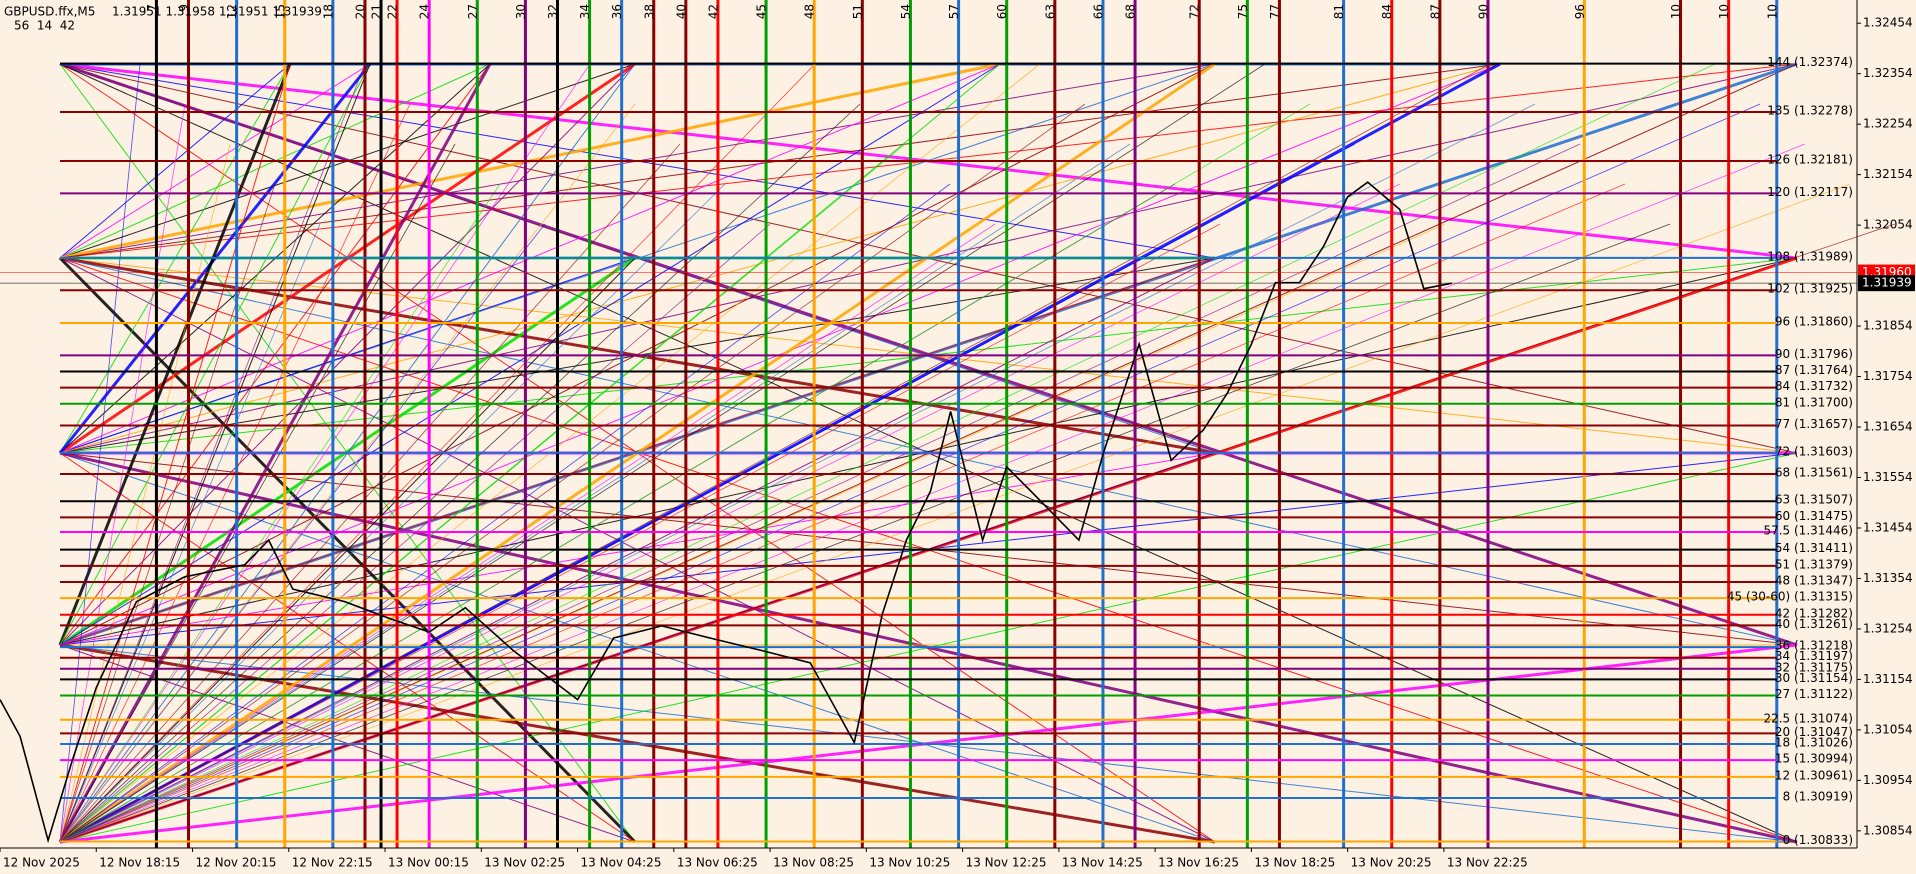 The image size is (1916, 874). Describe the element at coordinates (1814, 678) in the screenshot. I see `level-label: 30 (1.31154)` at that location.